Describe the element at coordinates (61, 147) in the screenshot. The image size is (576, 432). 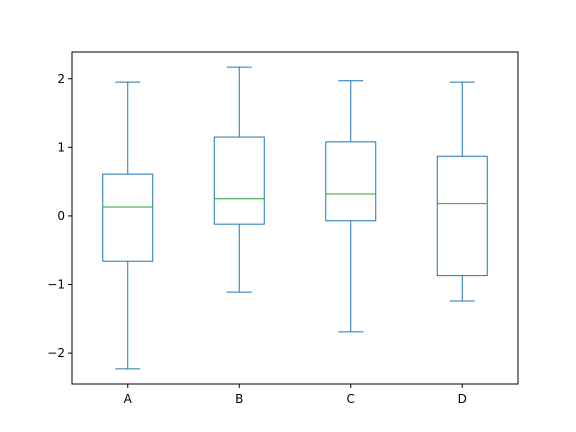
I see `y-tick-label: 1` at that location.